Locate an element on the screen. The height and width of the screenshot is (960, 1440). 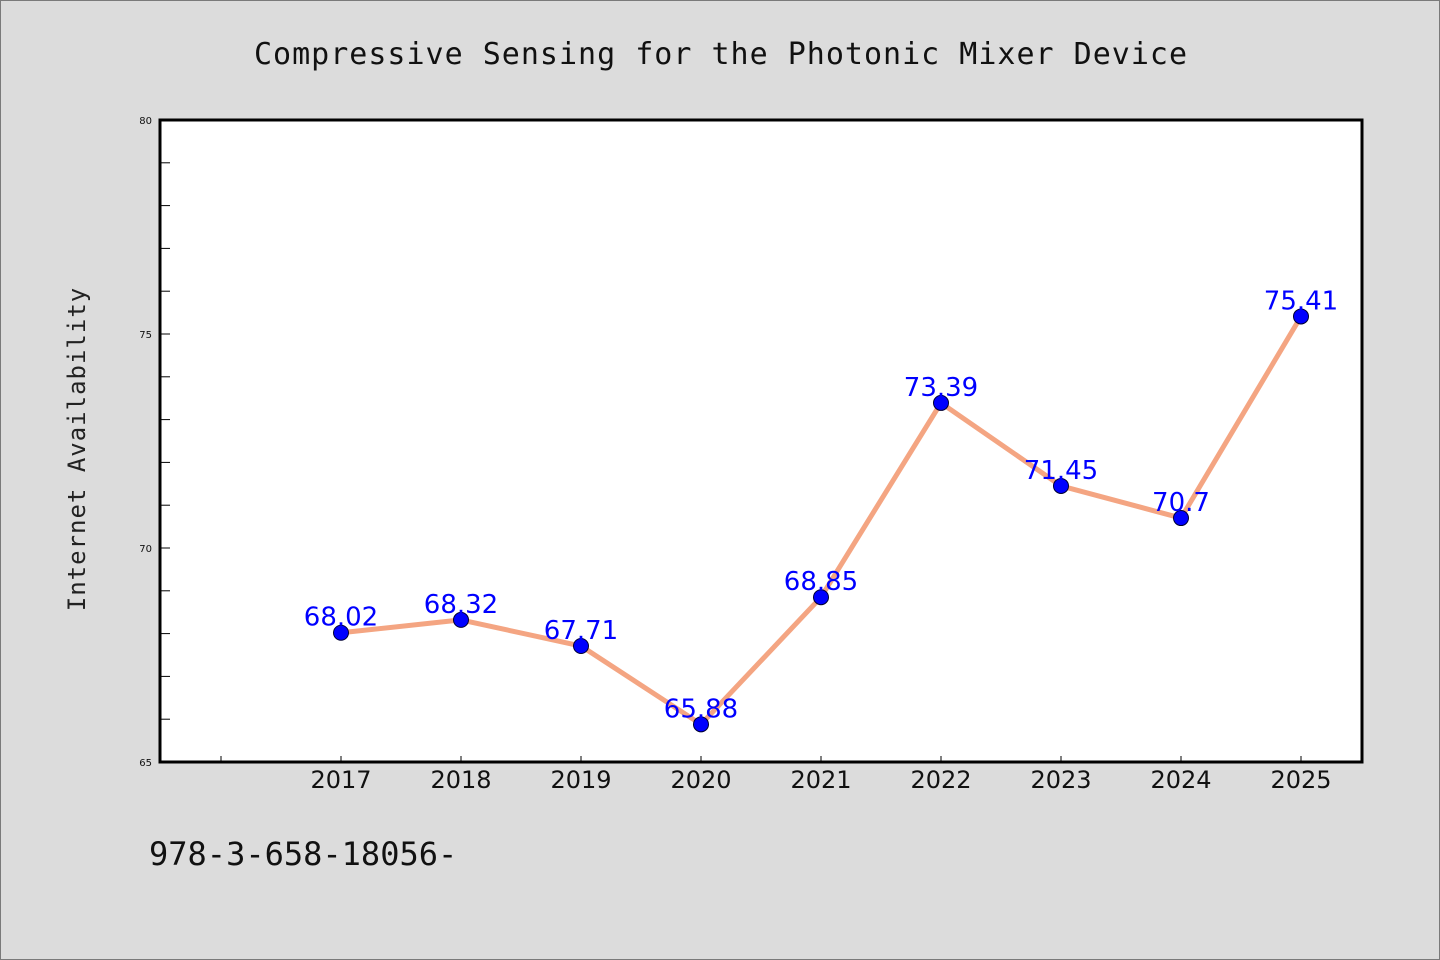
x-tick-label: 2020 is located at coordinates (700, 780).